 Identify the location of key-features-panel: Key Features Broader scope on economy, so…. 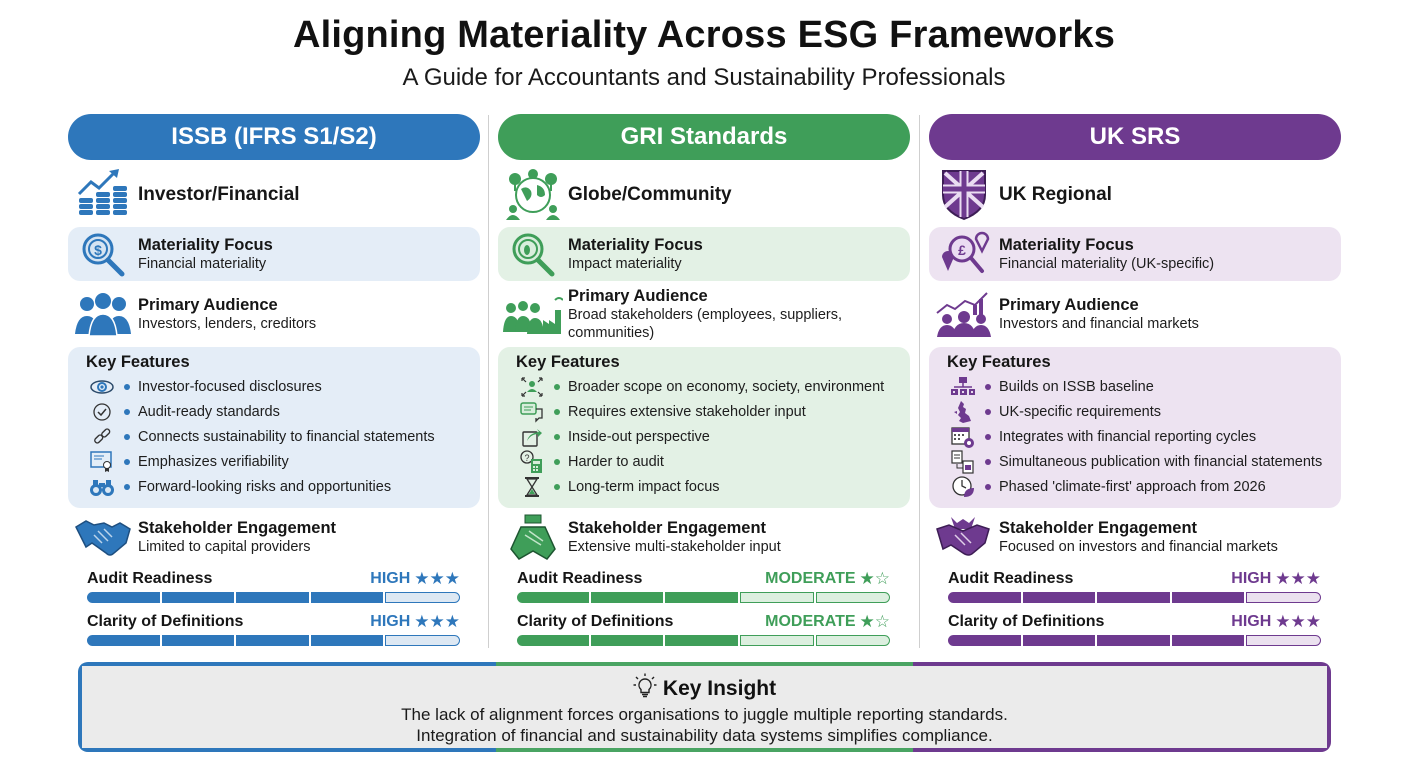
(704, 427).